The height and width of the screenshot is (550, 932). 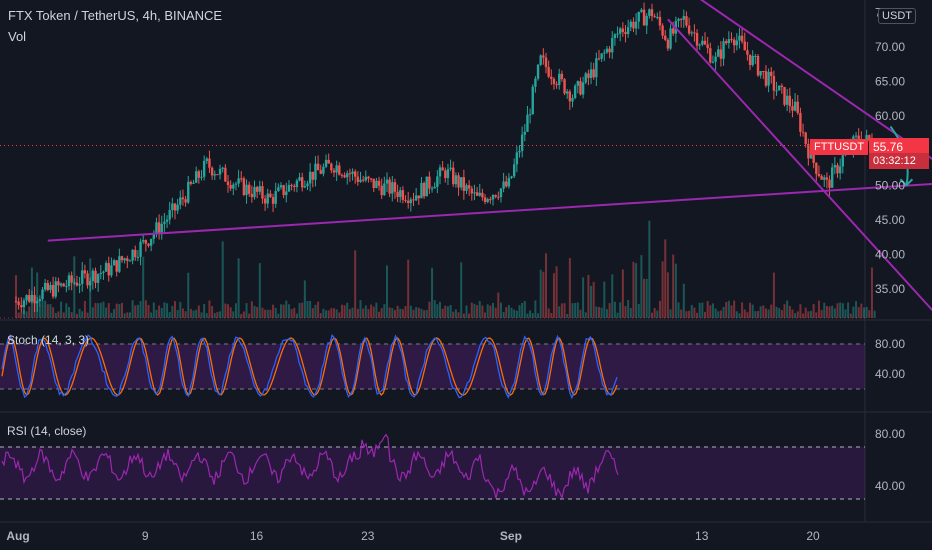 What do you see at coordinates (48, 340) in the screenshot?
I see `stoch-label: Stoch (14, 3, 3)` at bounding box center [48, 340].